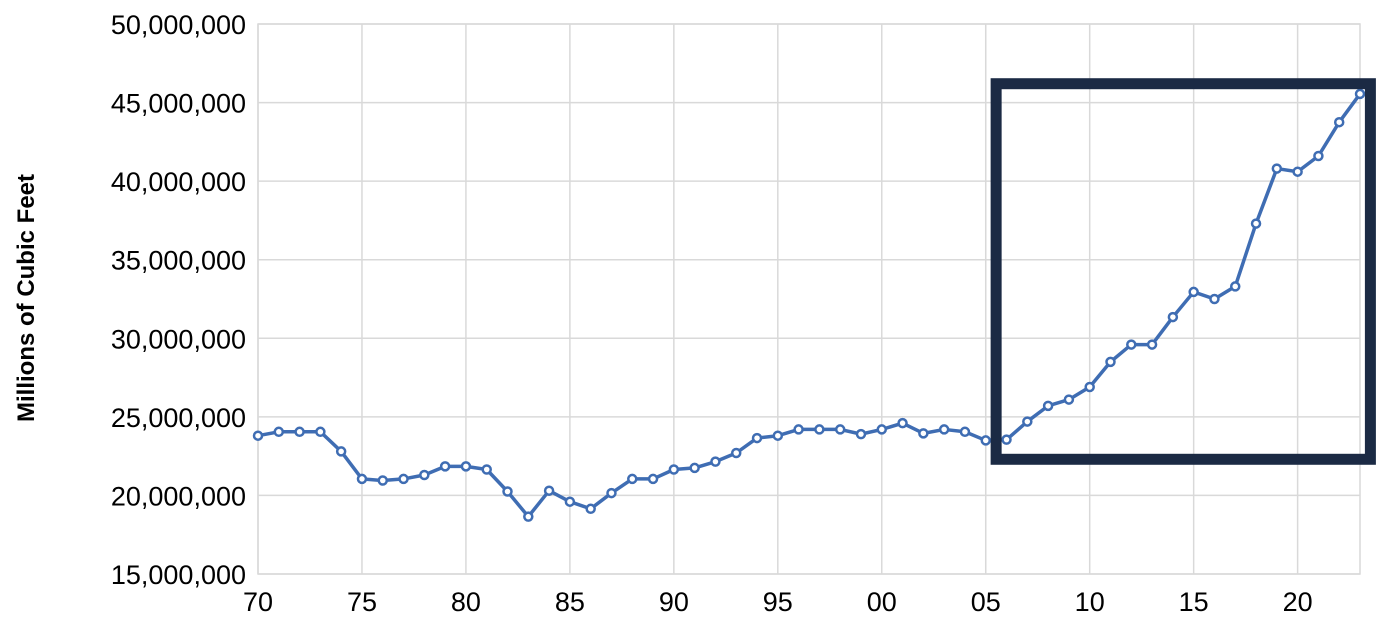  What do you see at coordinates (1090, 602) in the screenshot?
I see `x-tick-label: 10` at bounding box center [1090, 602].